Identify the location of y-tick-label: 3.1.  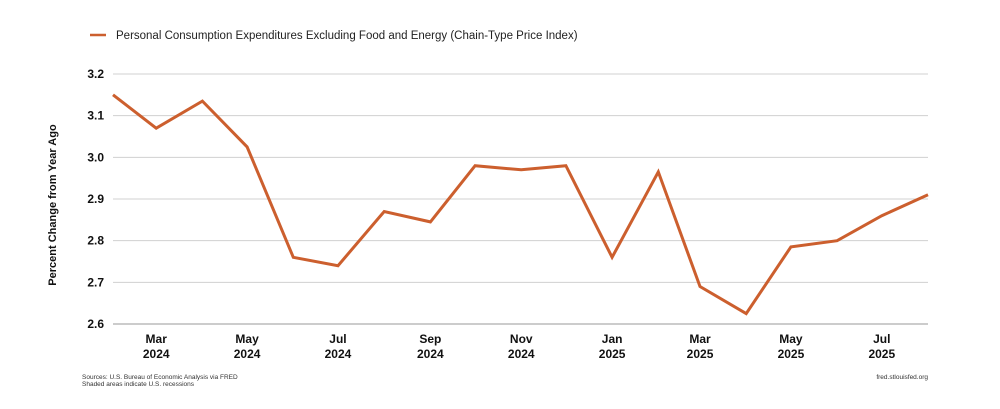
(95, 116).